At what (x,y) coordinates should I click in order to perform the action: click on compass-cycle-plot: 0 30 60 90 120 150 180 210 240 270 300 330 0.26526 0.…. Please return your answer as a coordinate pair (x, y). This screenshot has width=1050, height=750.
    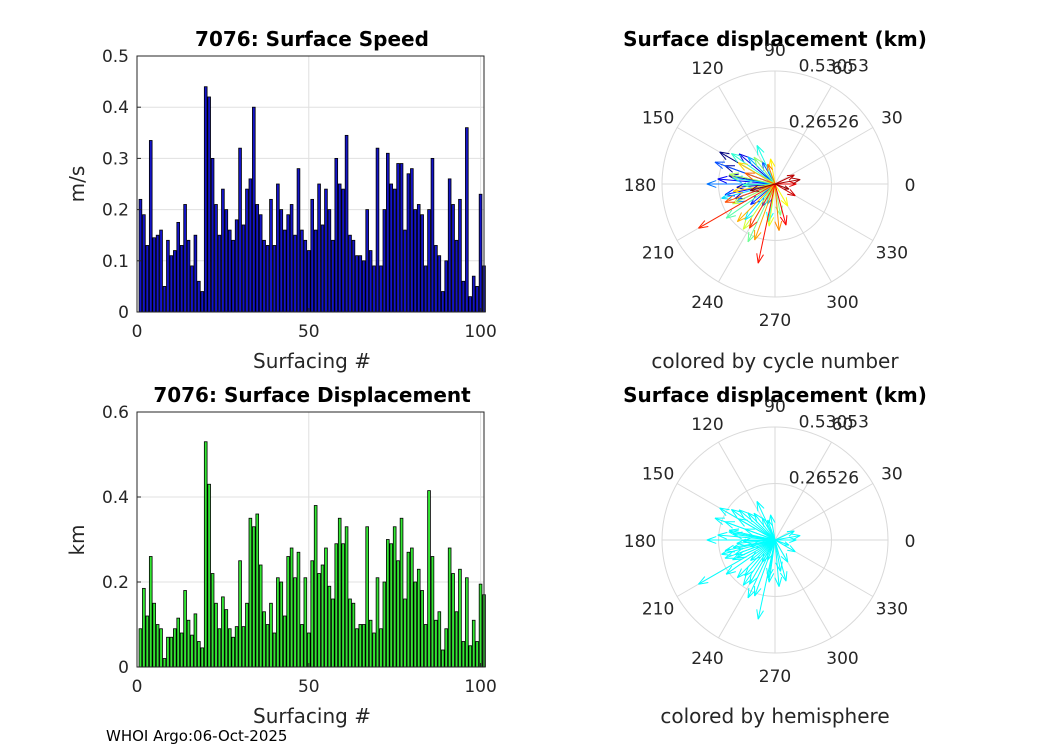
    Looking at the image, I should click on (770, 186).